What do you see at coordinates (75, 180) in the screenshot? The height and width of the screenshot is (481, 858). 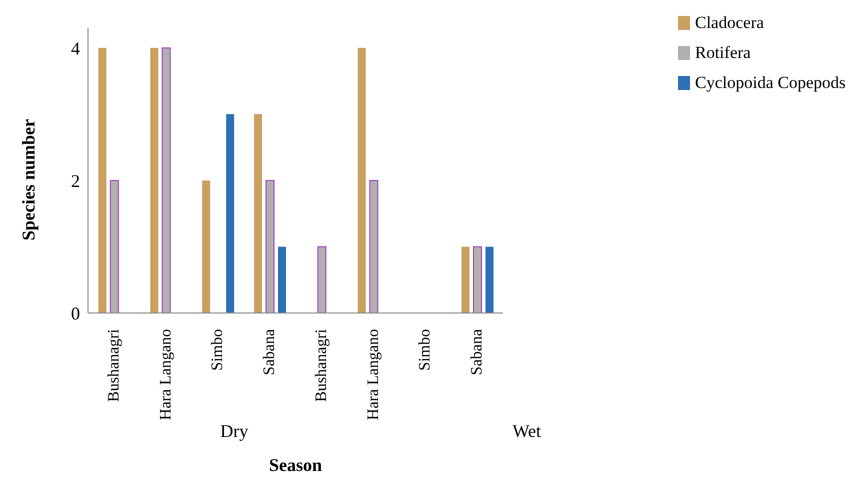 I see `y-tick-label: 2` at bounding box center [75, 180].